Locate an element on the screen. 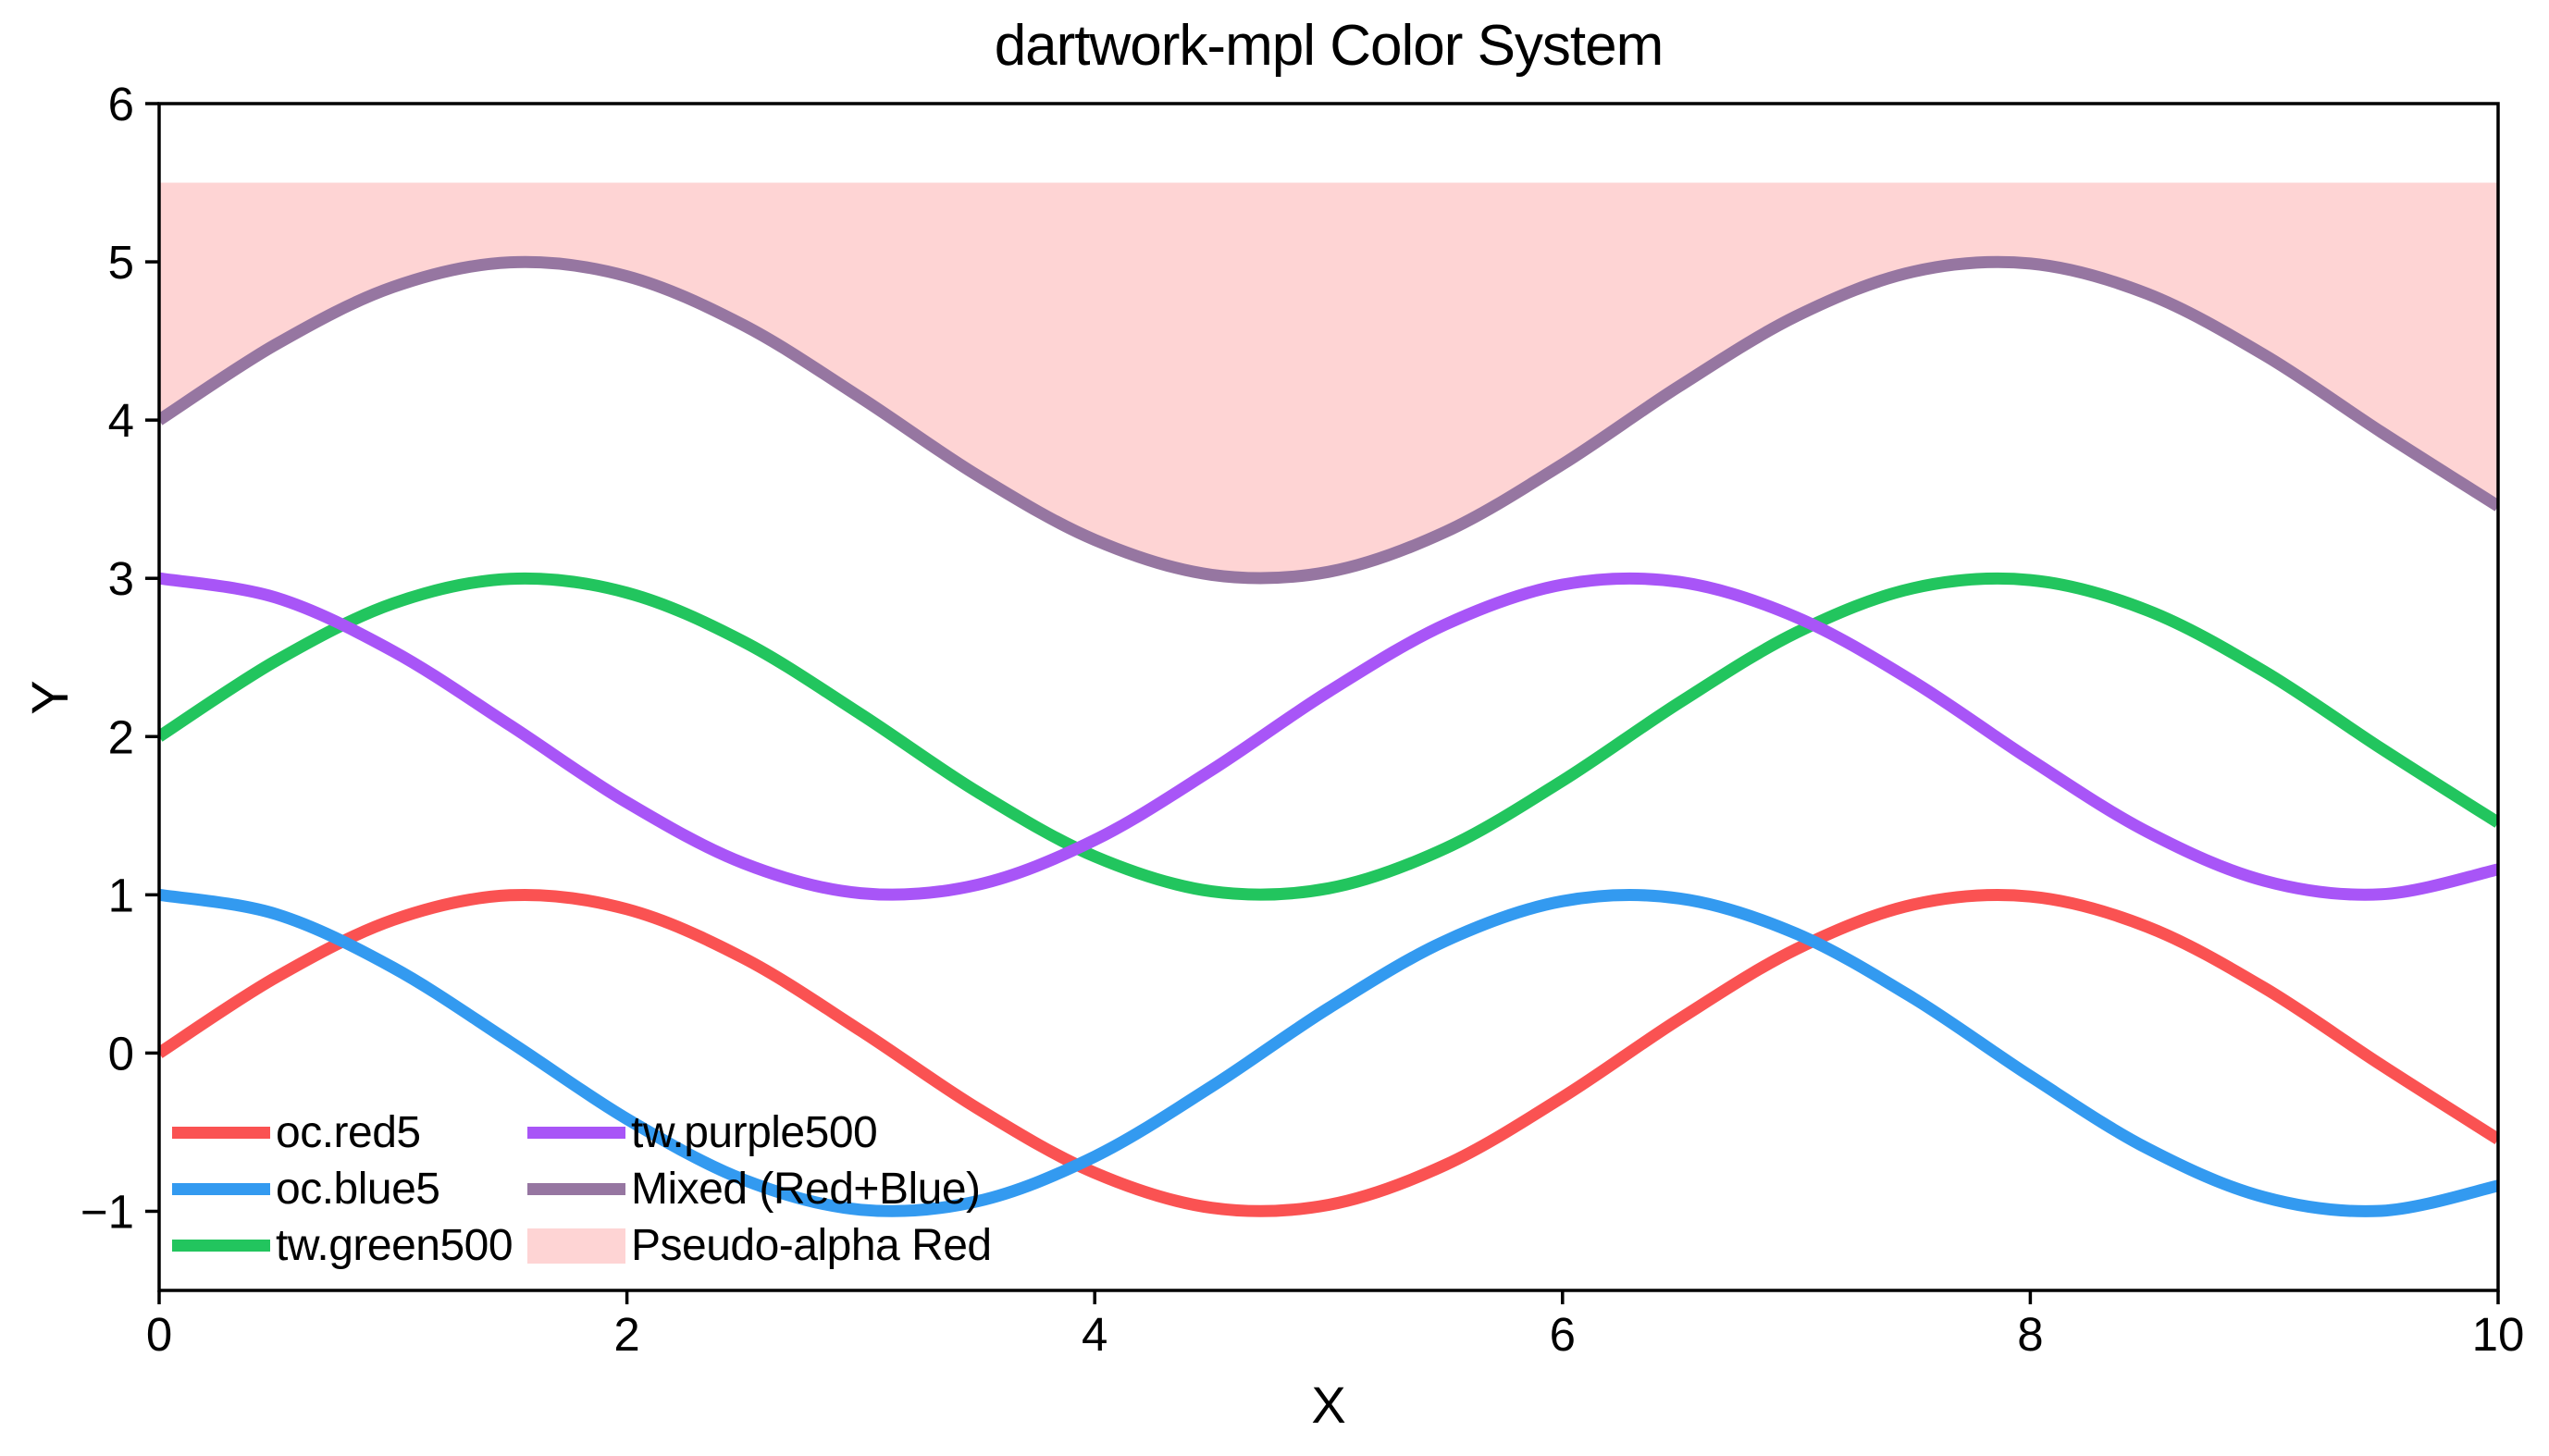  x-axis-label: X is located at coordinates (1328, 1405).